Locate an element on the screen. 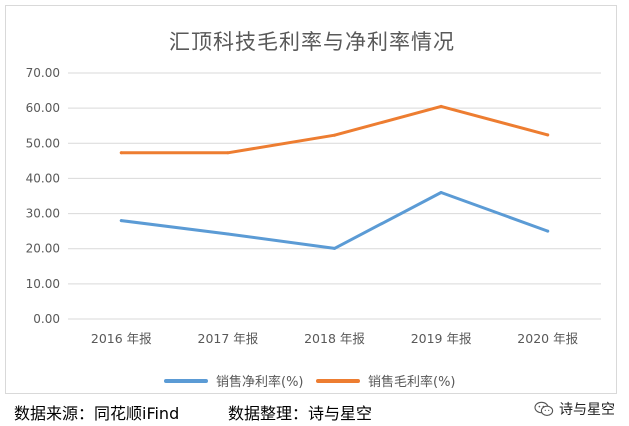 The image size is (629, 426). y-tick-label: 10.00 is located at coordinates (43, 284).